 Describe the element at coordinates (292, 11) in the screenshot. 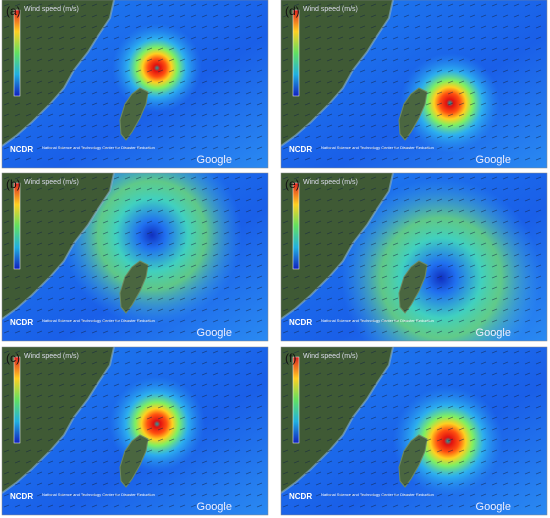

I see `panel-label: (d)` at that location.